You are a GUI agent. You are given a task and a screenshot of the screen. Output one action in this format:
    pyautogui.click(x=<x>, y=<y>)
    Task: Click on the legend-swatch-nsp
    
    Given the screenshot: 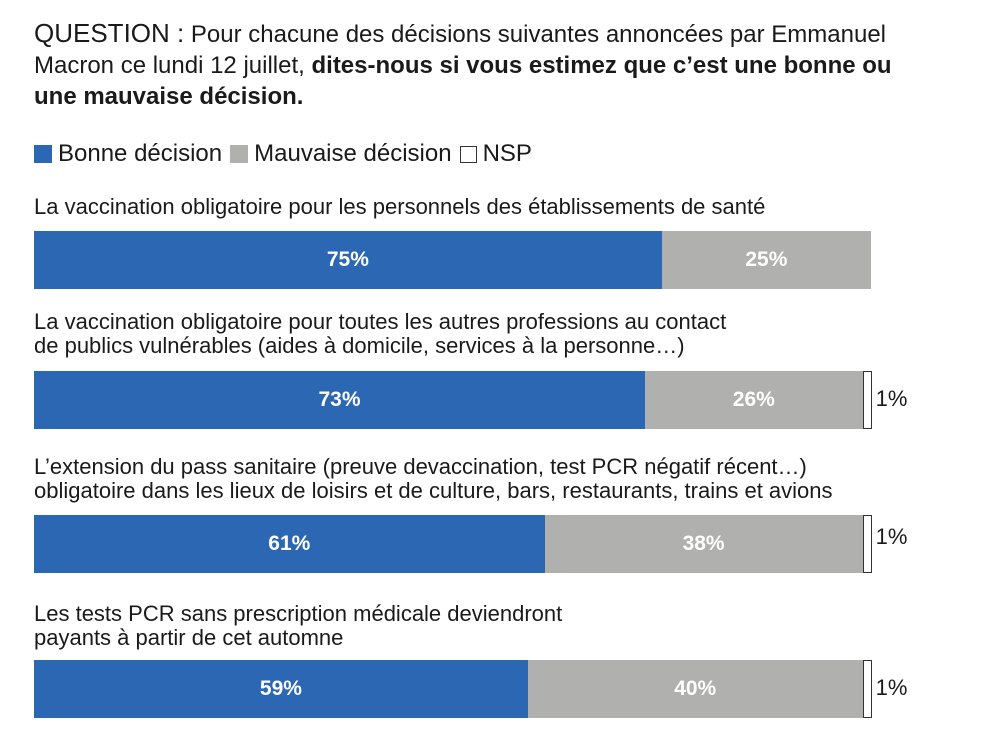 What is the action you would take?
    pyautogui.click(x=468, y=154)
    